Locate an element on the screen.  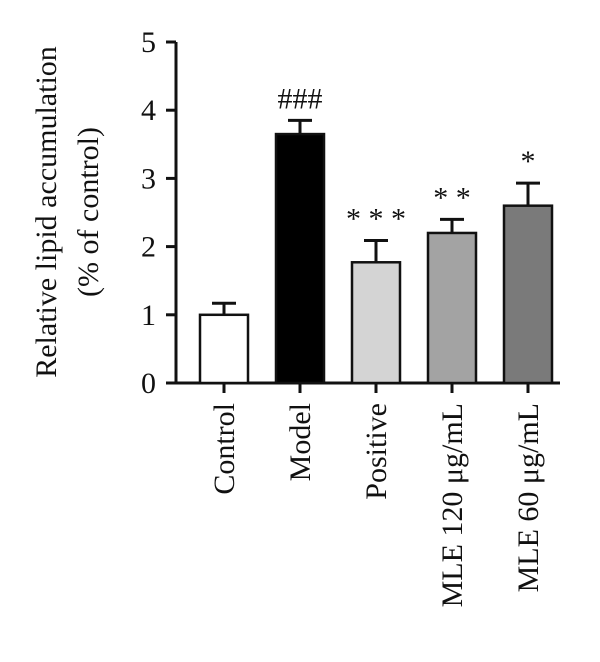
x-tick-label: Control is located at coordinates (224, 449).